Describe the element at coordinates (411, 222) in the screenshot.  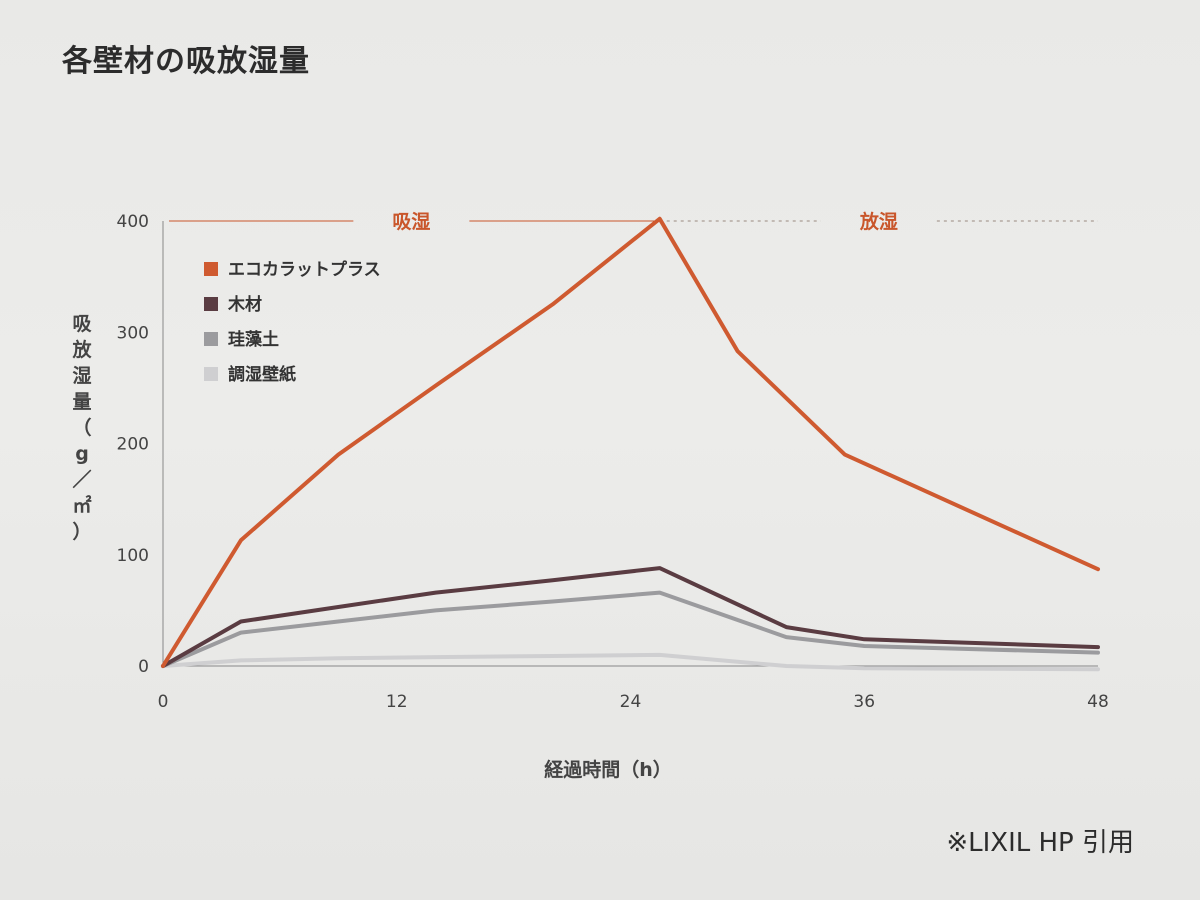
I see `phase-label: 吸湿` at that location.